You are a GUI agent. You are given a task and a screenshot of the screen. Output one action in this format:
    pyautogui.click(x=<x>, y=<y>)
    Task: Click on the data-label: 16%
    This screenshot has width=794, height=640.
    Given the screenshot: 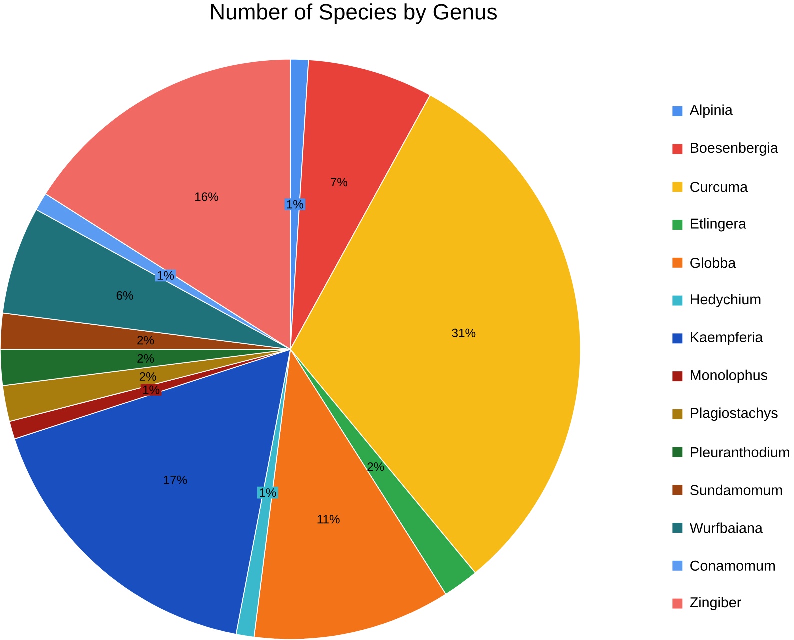 What is the action you would take?
    pyautogui.click(x=207, y=197)
    